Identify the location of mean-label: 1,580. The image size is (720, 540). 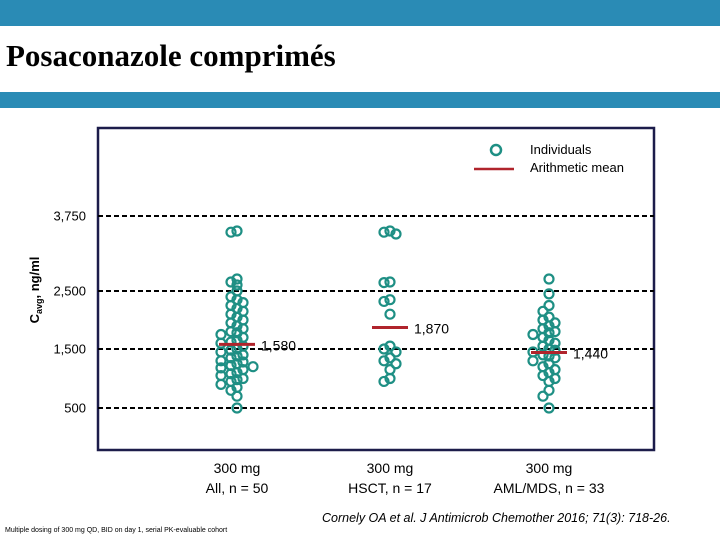
(278, 345).